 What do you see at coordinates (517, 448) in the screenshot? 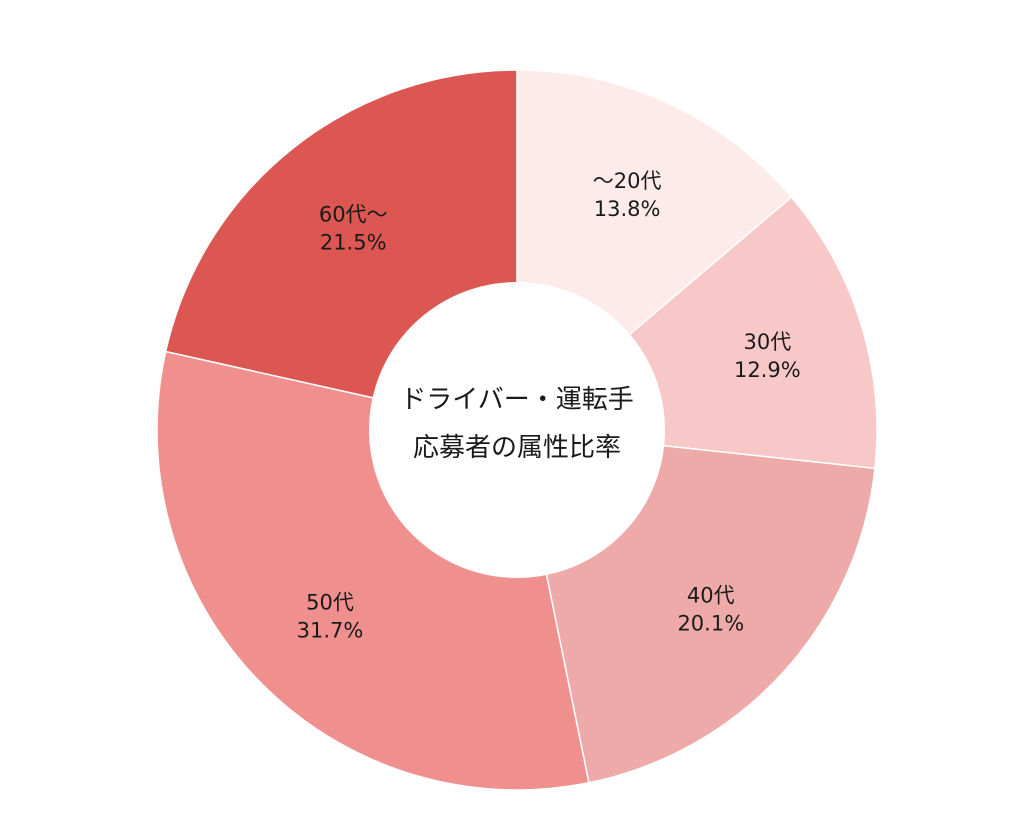
I see `center-title-line-2: 応募者の属性比率` at bounding box center [517, 448].